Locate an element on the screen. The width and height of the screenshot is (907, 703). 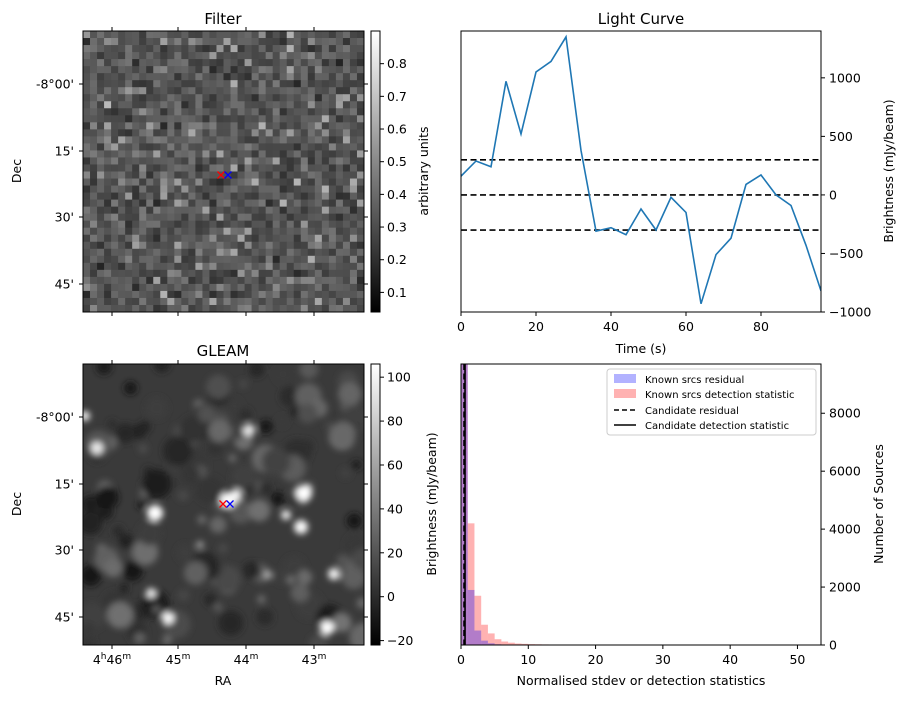
y-tick-label: 6000 is located at coordinates (845, 471).